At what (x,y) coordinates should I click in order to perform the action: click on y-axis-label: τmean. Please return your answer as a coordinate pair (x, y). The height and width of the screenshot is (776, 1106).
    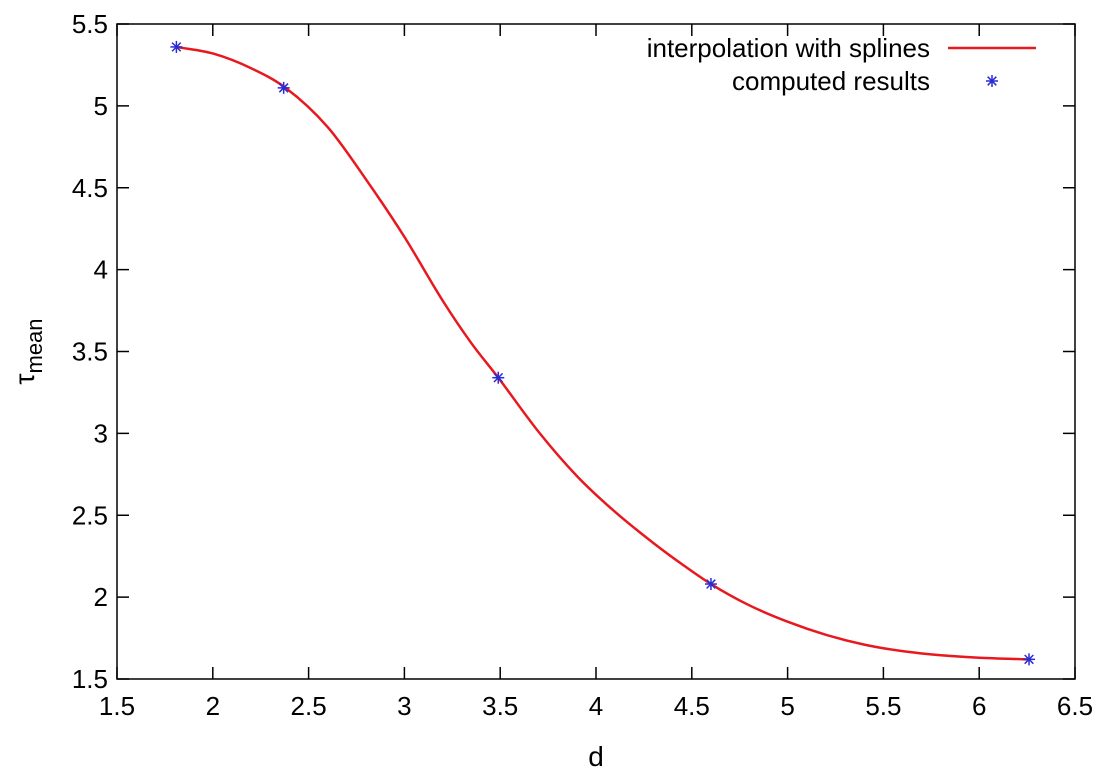
    Looking at the image, I should click on (28, 351).